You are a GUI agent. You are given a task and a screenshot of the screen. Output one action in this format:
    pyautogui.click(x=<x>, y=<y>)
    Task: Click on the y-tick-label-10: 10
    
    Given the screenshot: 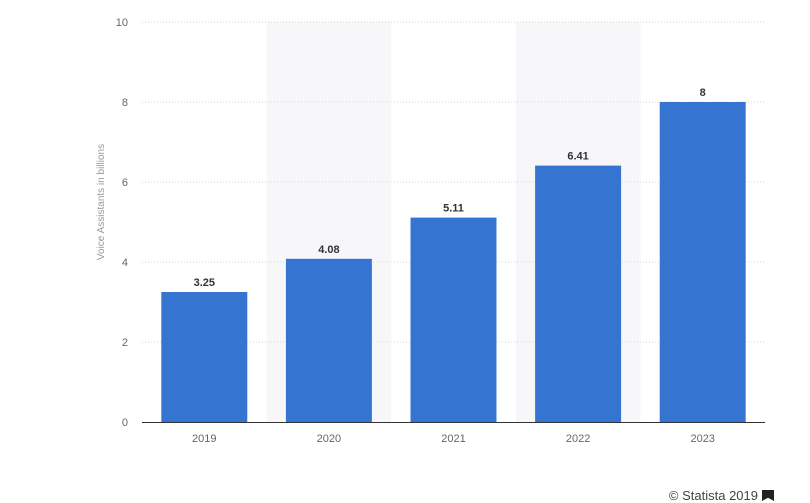 What is the action you would take?
    pyautogui.click(x=122, y=23)
    